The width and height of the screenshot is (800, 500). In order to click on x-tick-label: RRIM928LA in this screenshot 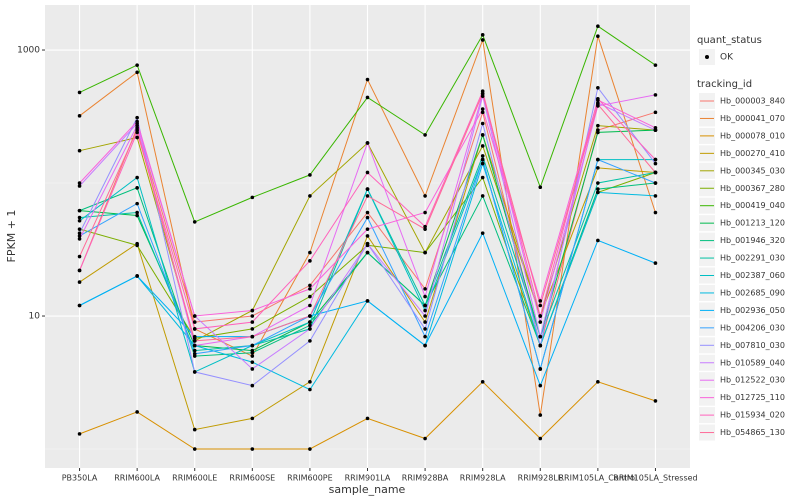, I will do `click(483, 478)`.